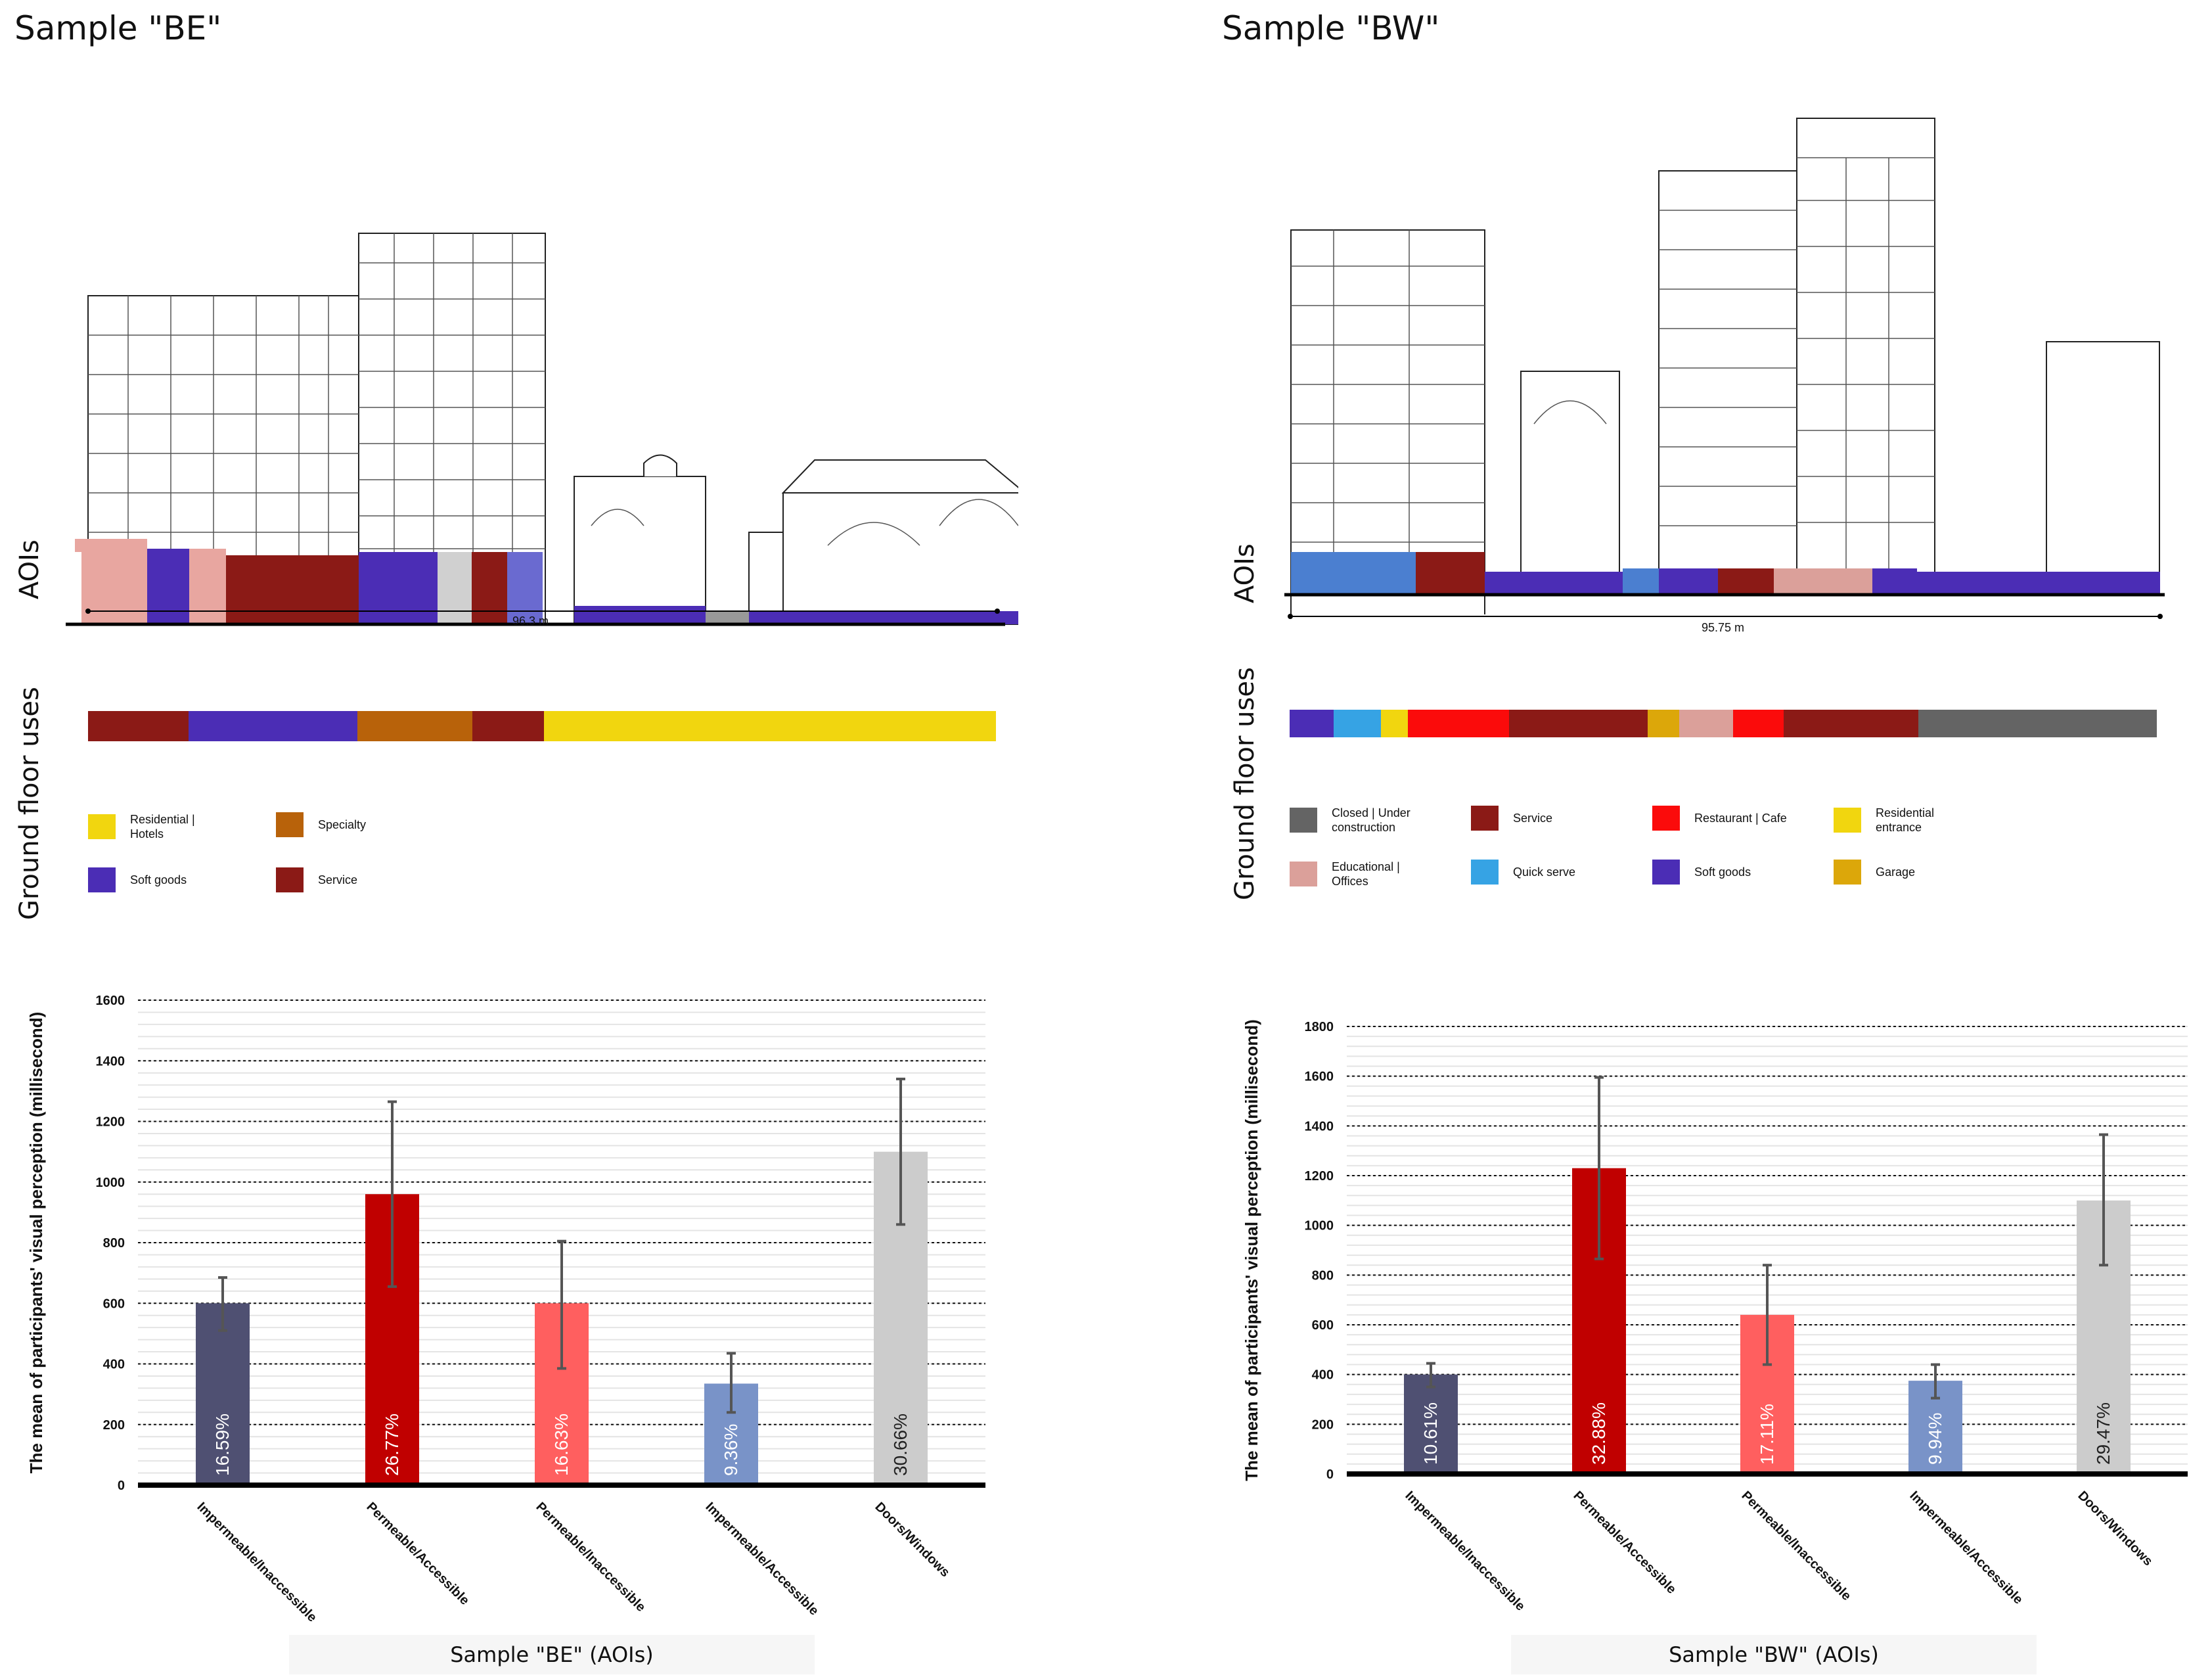  What do you see at coordinates (1357, 723) in the screenshot?
I see `strip-segment-quick-serve` at bounding box center [1357, 723].